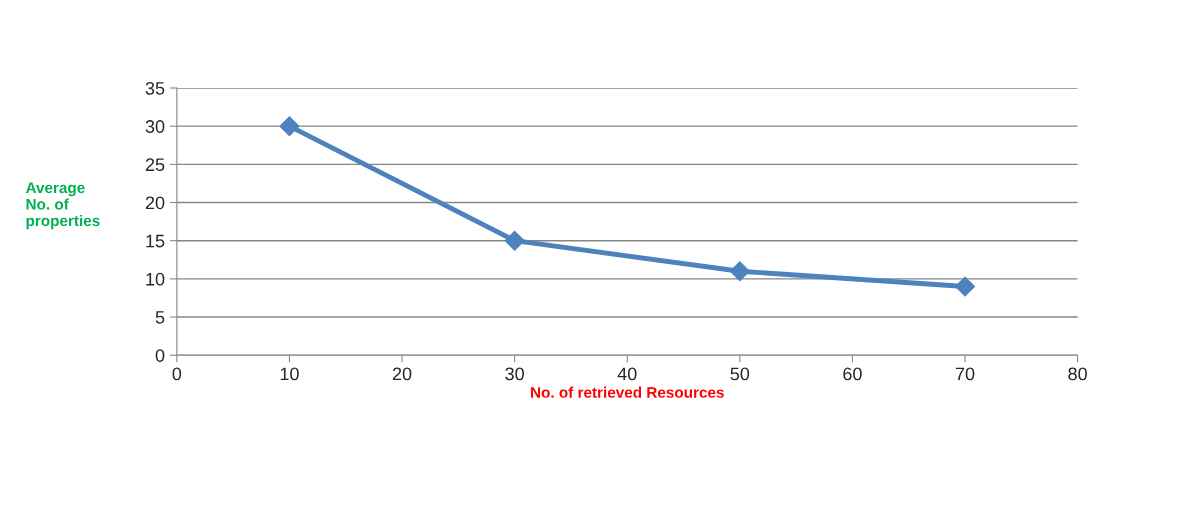 The height and width of the screenshot is (527, 1179). Describe the element at coordinates (155, 241) in the screenshot. I see `y-tick-label: 15` at that location.